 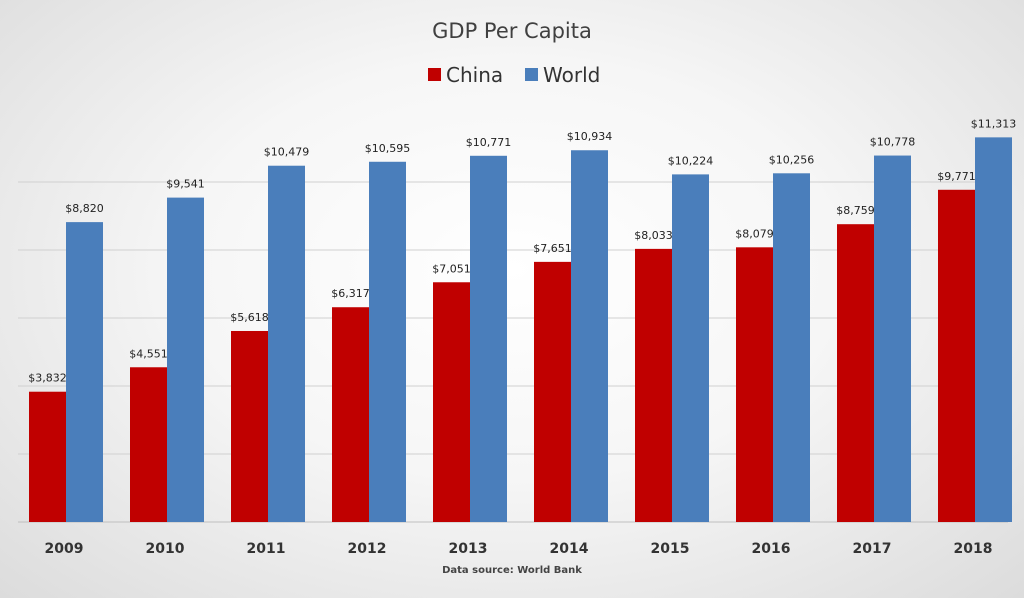 What do you see at coordinates (973, 549) in the screenshot?
I see `x-tick-label: 2018` at bounding box center [973, 549].